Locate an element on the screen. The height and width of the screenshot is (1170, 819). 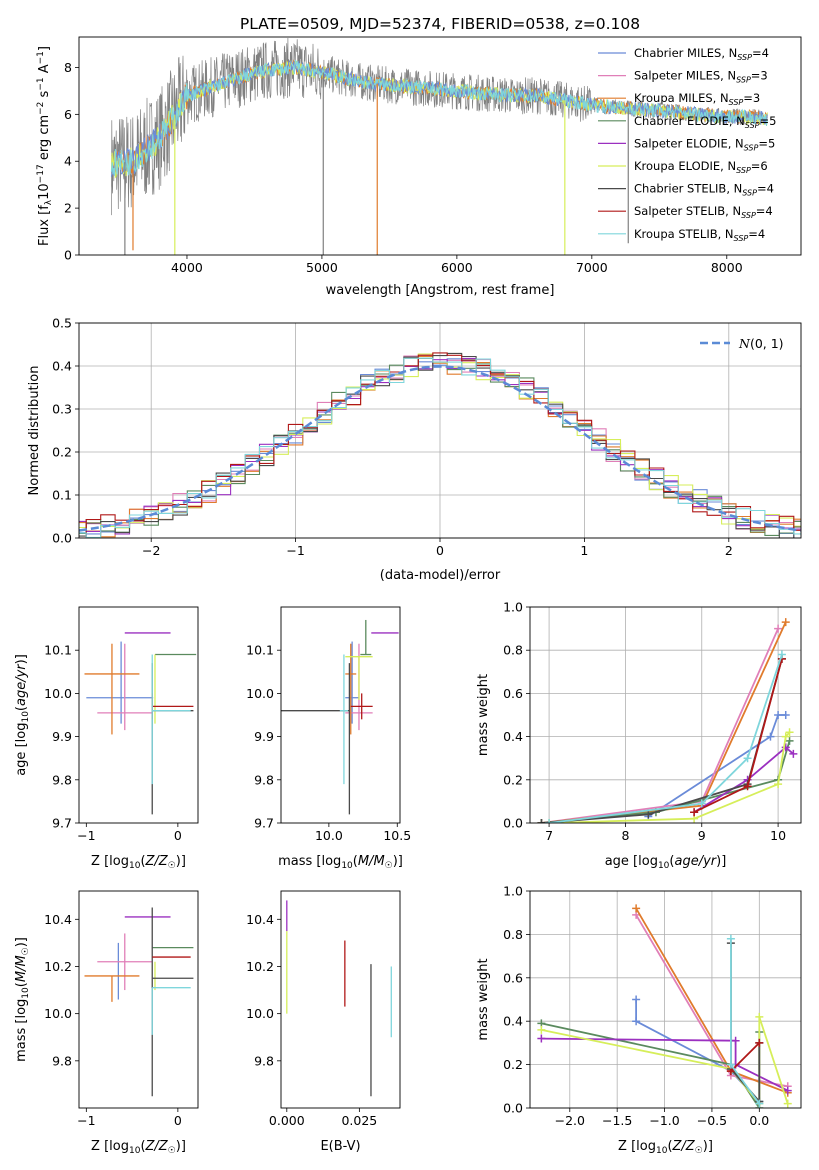
mass_vs_Z-ylabel: mass [log10(M/M☉)] is located at coordinates (22, 999).